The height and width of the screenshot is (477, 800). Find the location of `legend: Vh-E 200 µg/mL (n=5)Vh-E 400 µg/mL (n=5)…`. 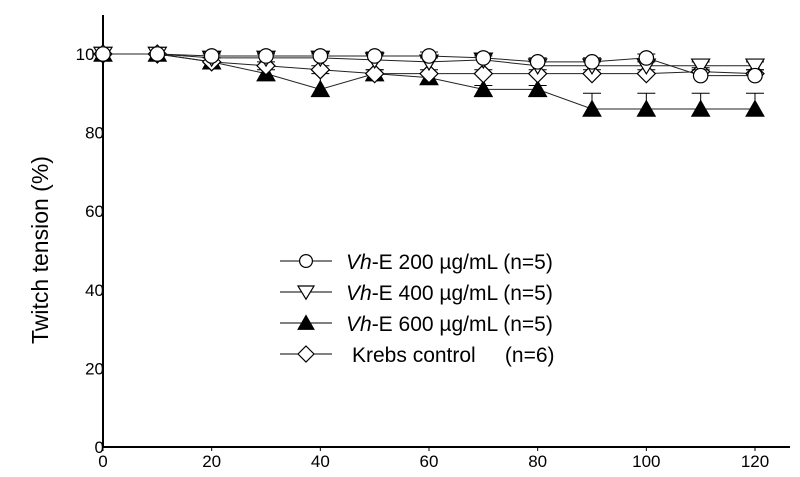

legend: Vh-E 200 µg/mL (n=5)Vh-E 400 µg/mL (n=5)… is located at coordinates (417, 309).